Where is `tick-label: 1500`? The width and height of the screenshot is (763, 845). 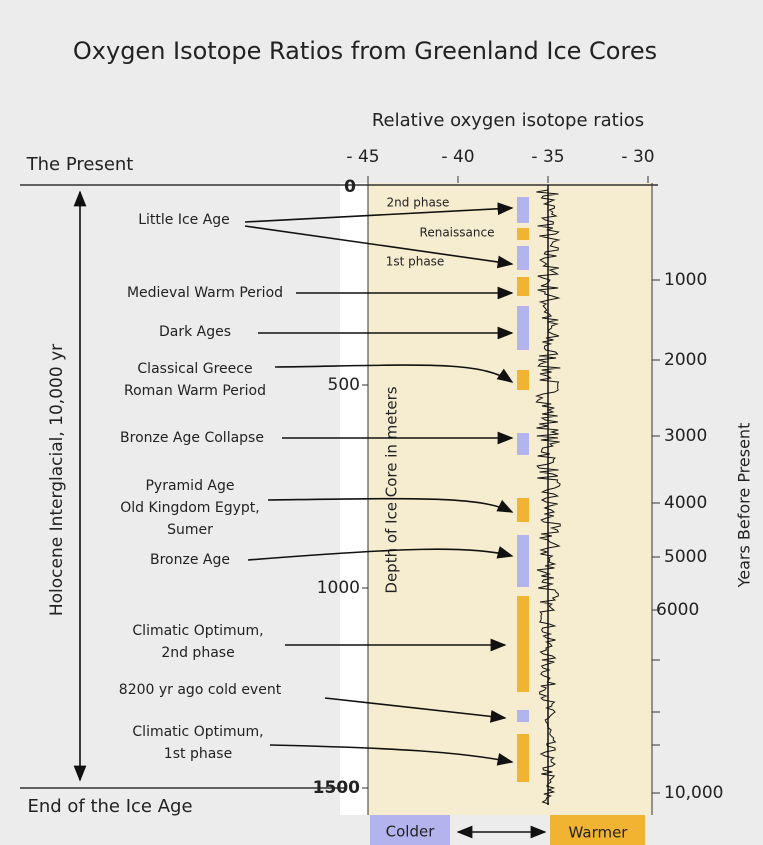
tick-label: 1500 is located at coordinates (336, 788).